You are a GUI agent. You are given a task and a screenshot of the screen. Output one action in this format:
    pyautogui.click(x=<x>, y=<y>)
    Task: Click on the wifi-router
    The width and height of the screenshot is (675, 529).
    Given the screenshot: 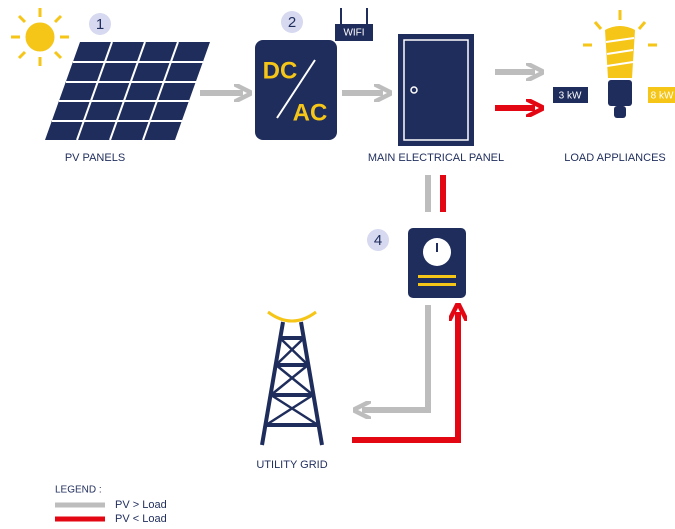 What is the action you would take?
    pyautogui.click(x=354, y=16)
    